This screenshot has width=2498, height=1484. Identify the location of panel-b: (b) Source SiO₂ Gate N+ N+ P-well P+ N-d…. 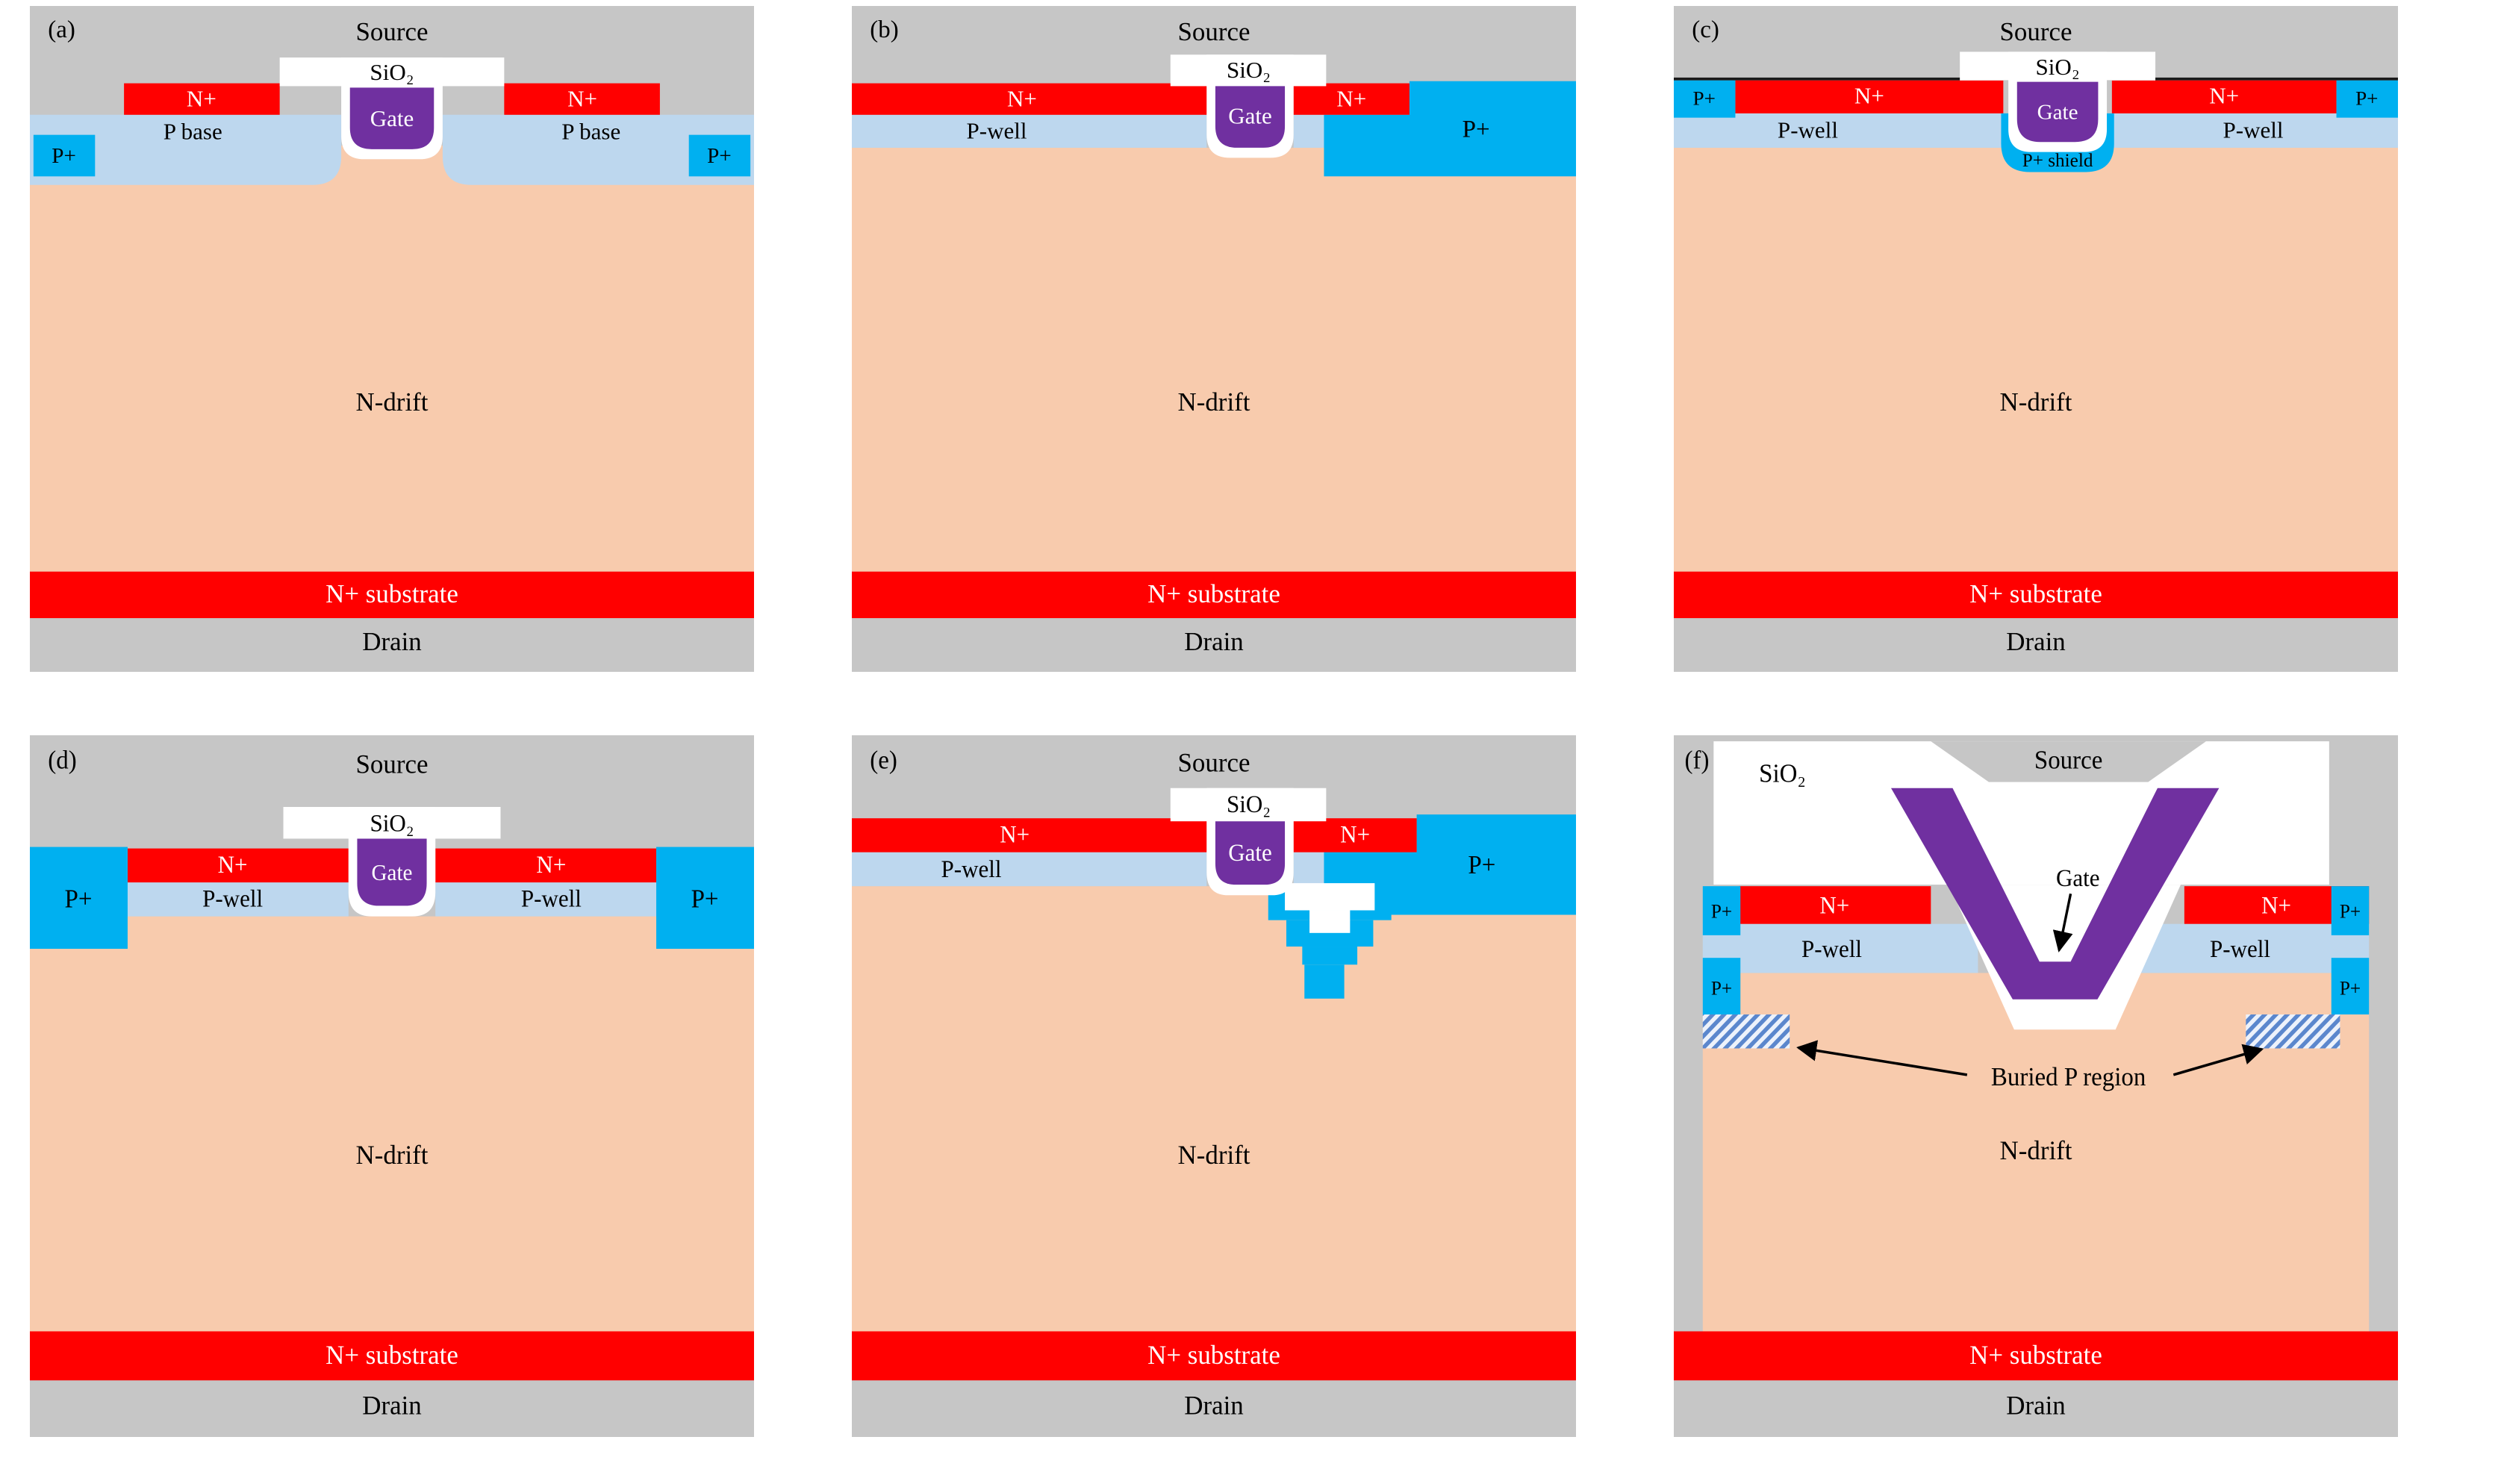
(1214, 339).